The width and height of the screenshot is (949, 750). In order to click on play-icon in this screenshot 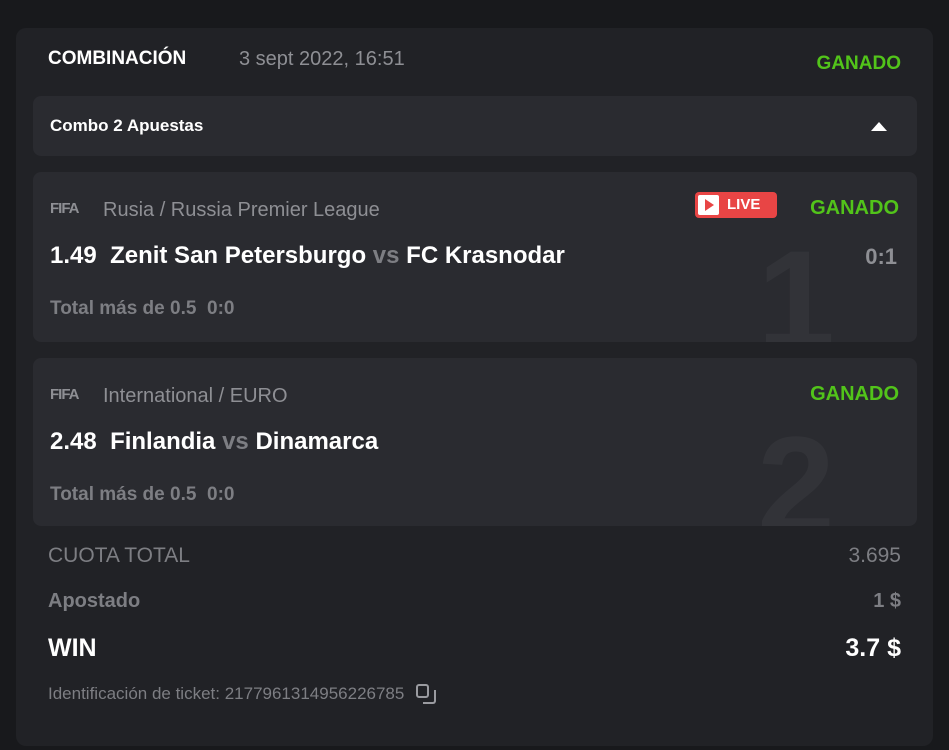, I will do `click(708, 205)`.